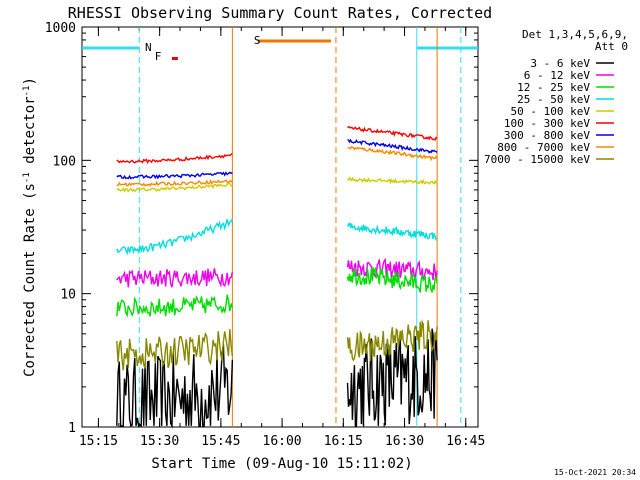  What do you see at coordinates (465, 441) in the screenshot?
I see `x-tick-label: 16:45` at bounding box center [465, 441].